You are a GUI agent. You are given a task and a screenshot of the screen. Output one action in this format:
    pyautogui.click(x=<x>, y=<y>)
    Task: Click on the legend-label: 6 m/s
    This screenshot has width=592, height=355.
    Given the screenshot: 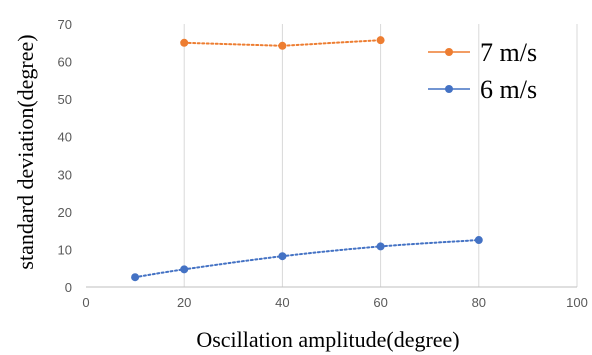 What is the action you would take?
    pyautogui.click(x=508, y=89)
    